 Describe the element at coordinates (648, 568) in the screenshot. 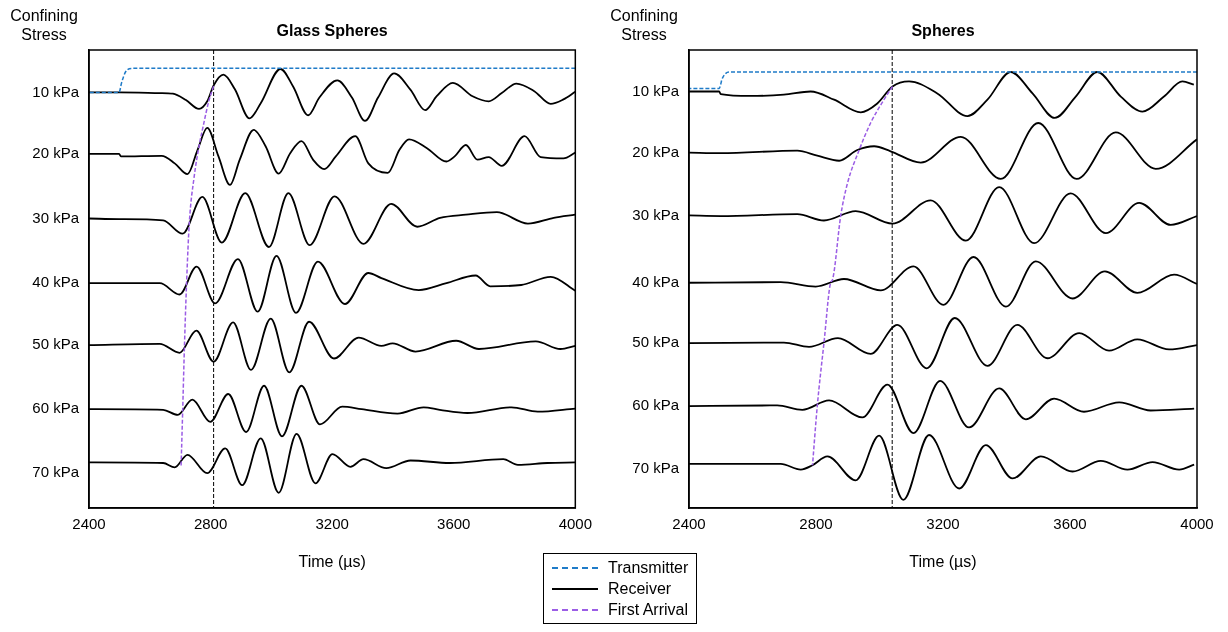

I see `legend-label: Transmitter` at that location.